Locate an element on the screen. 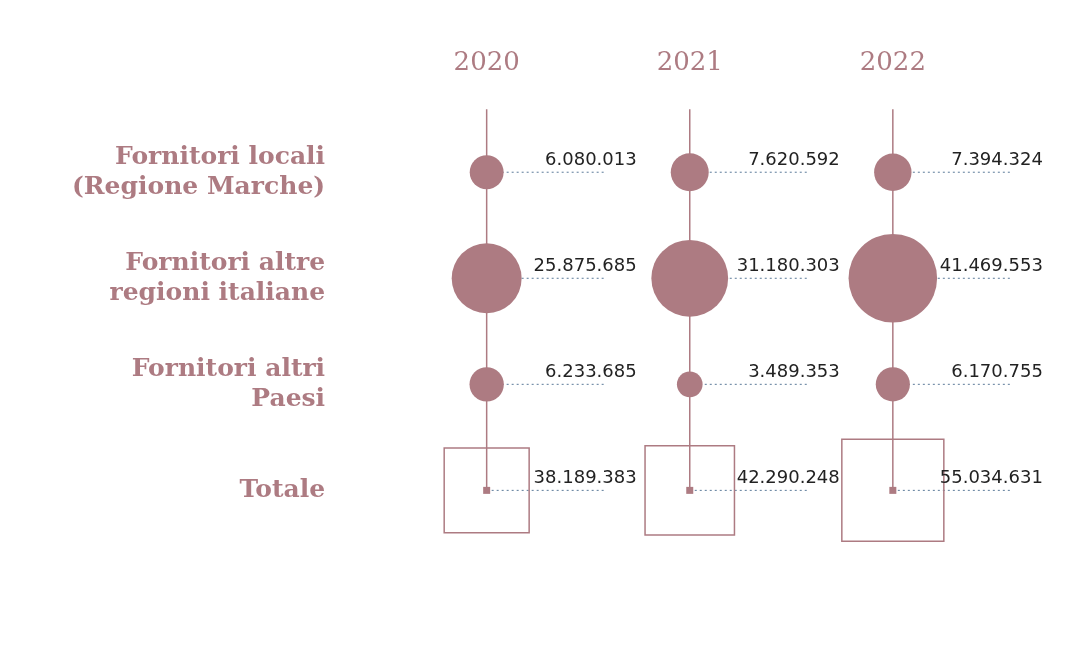 The image size is (1078, 652). data-label: 38.189.383 is located at coordinates (585, 477).